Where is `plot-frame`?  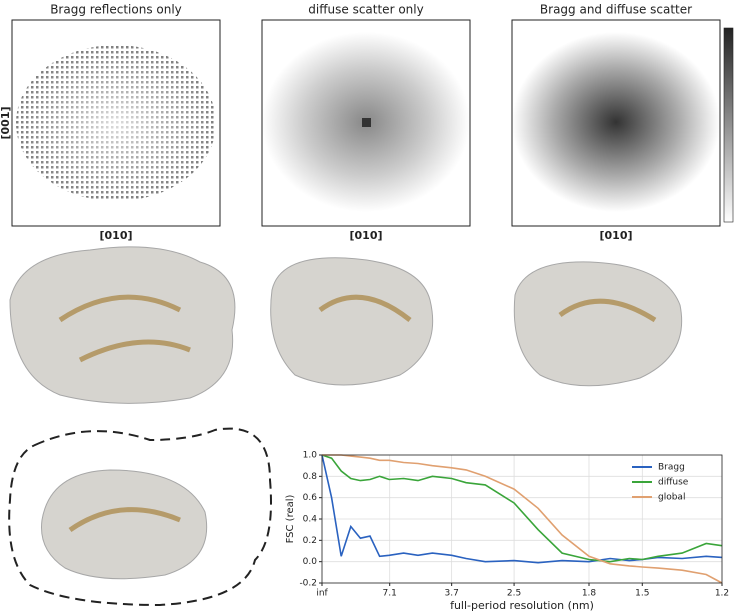 plot-frame is located at coordinates (522, 519).